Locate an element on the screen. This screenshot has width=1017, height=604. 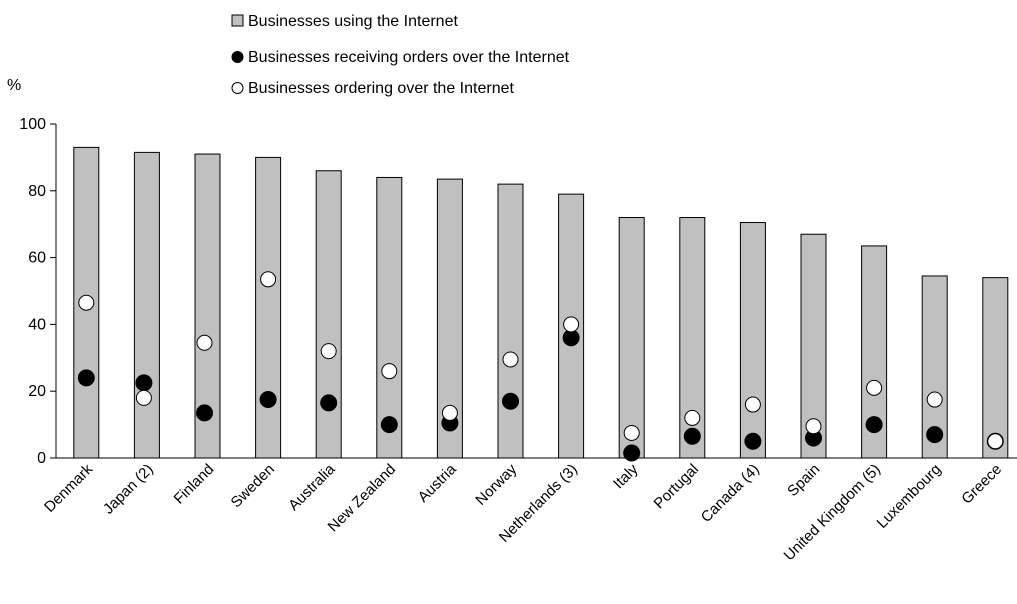
legend-label-internet: Businesses using the Internet is located at coordinates (353, 21).